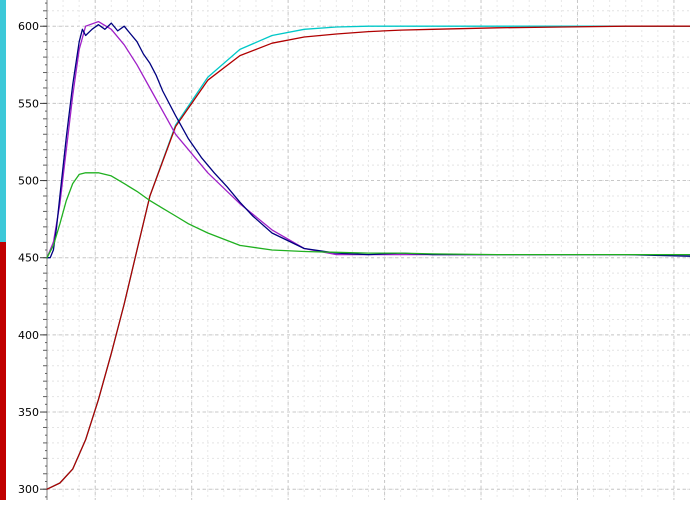 The width and height of the screenshot is (690, 505). Describe the element at coordinates (28, 103) in the screenshot. I see `y-tick-label: 550` at that location.